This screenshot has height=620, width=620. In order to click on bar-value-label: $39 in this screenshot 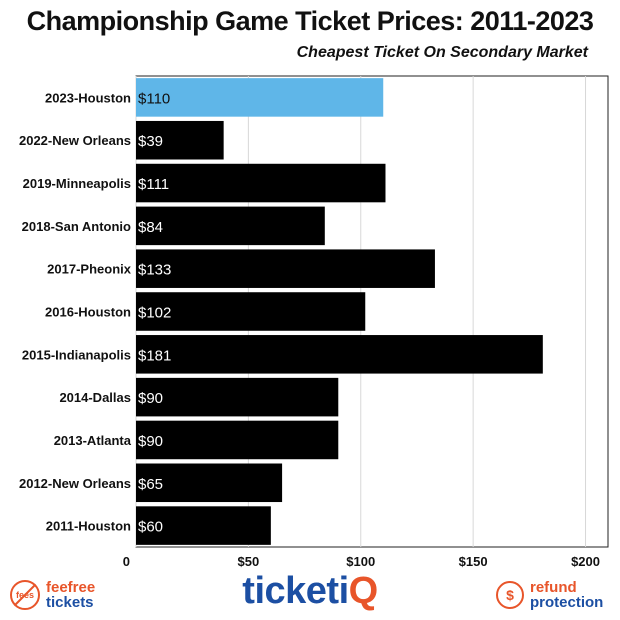, I will do `click(150, 141)`.